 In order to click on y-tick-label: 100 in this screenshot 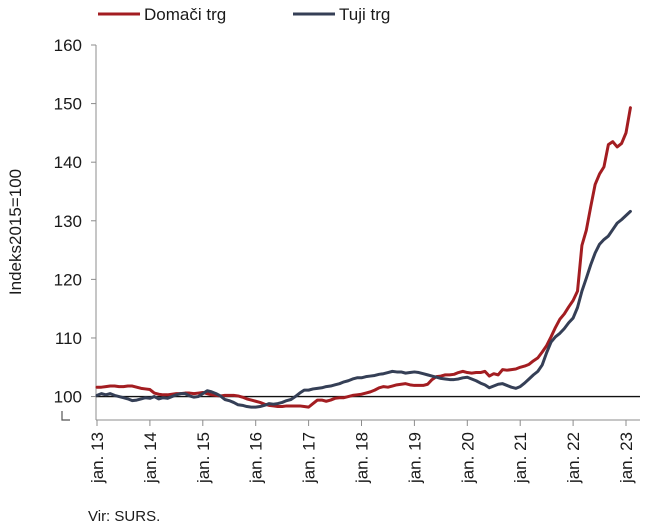, I will do `click(68, 397)`.